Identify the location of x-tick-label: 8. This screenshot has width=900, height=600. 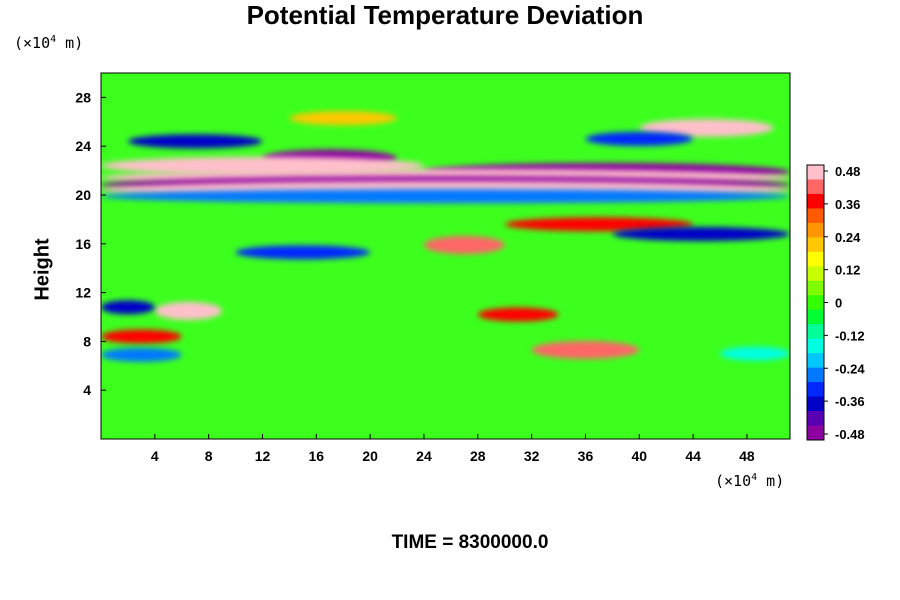
(209, 456).